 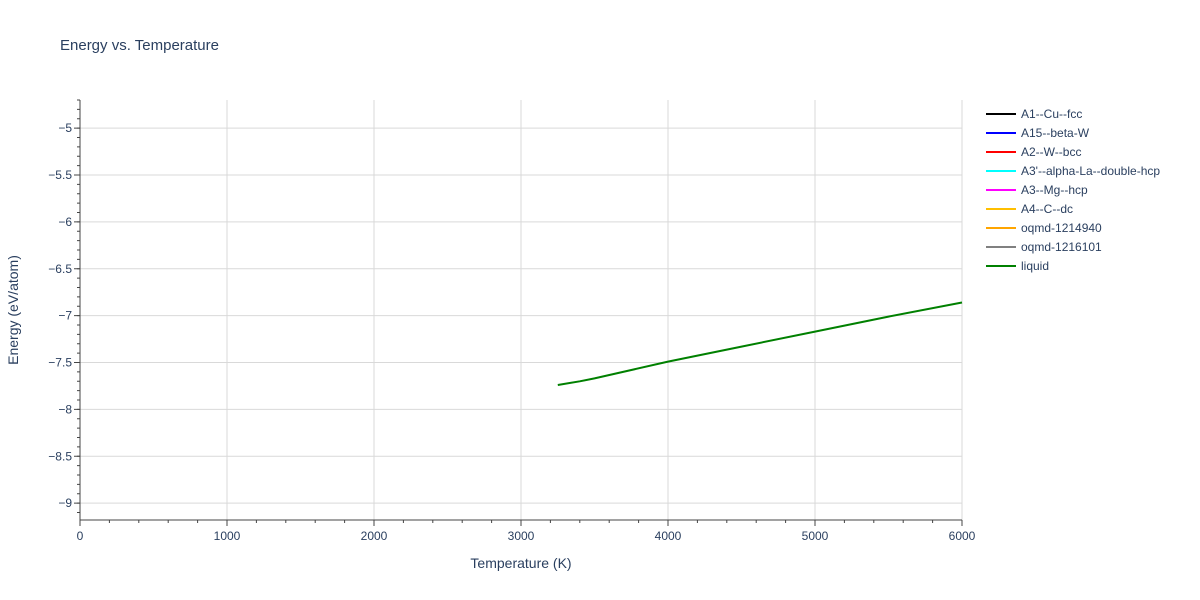 I want to click on legend-item: A1--Cu--fcc, so click(x=1034, y=114).